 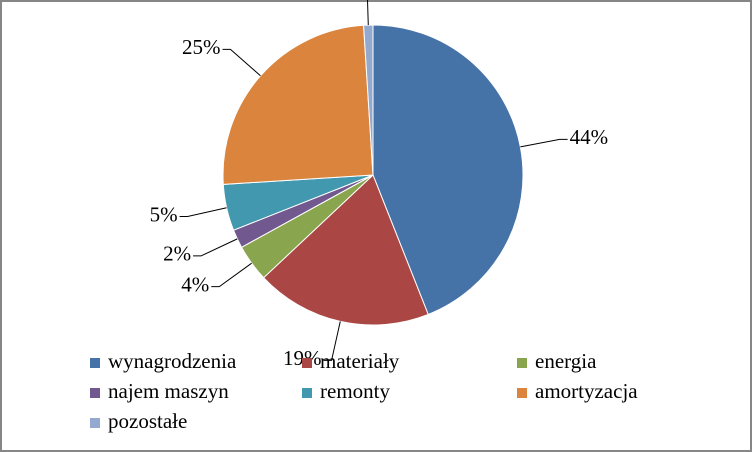 What do you see at coordinates (589, 137) in the screenshot?
I see `data-label: 44%` at bounding box center [589, 137].